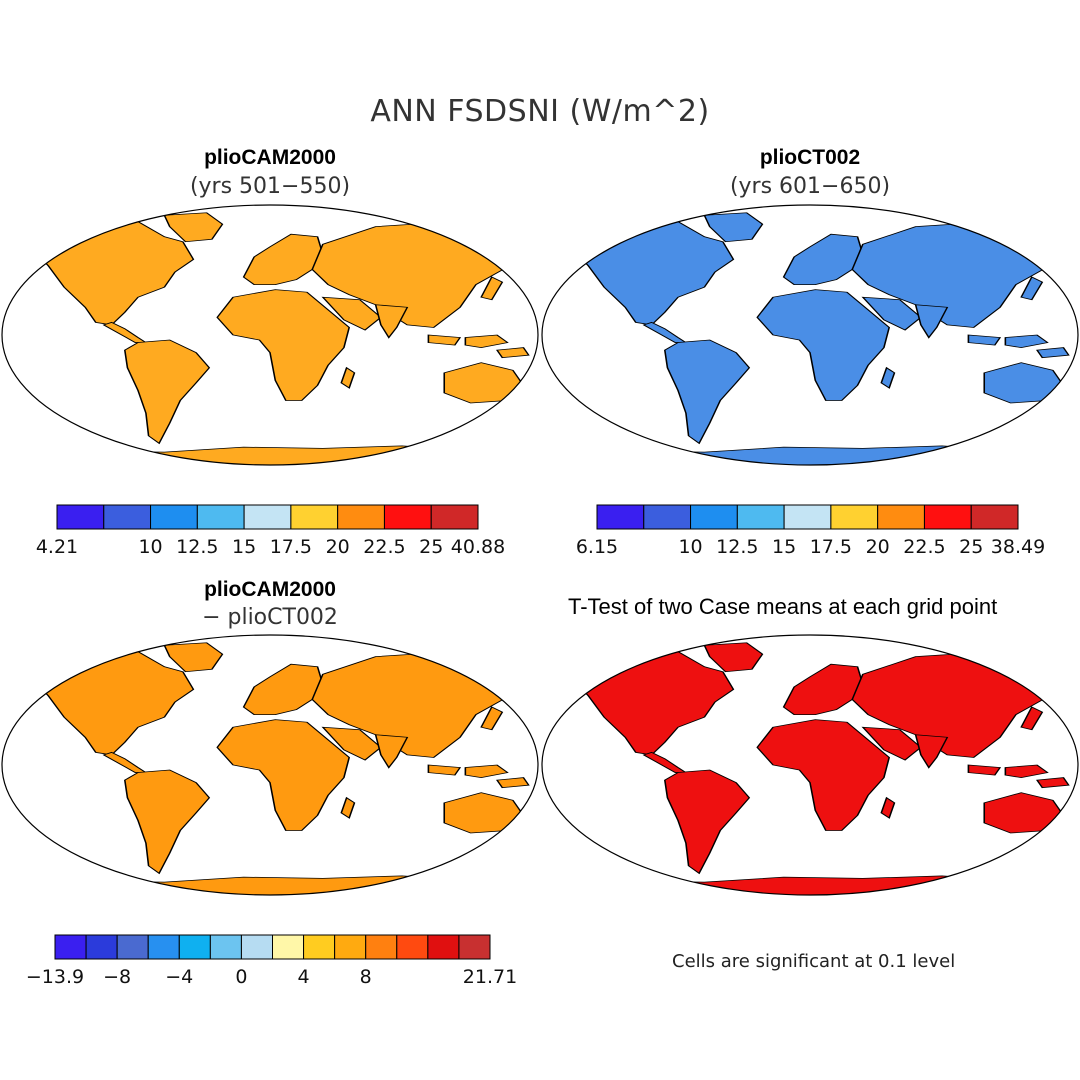  What do you see at coordinates (304, 977) in the screenshot?
I see `colorbar-tick-label: 4` at bounding box center [304, 977].